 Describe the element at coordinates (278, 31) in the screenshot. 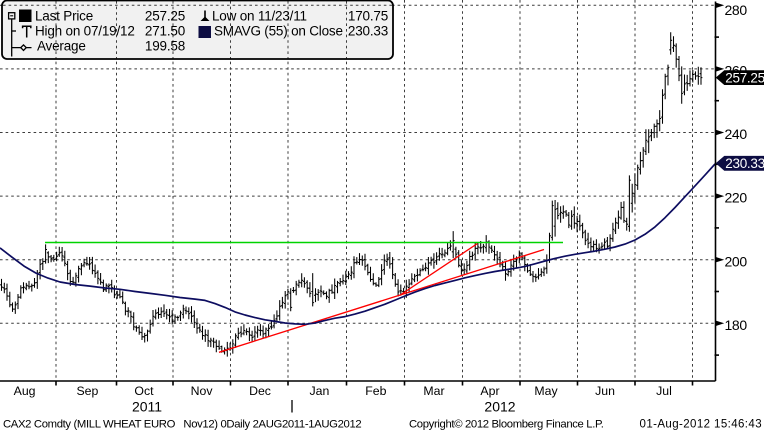

I see `svg-text: SMAVG (55) on Close` at that location.